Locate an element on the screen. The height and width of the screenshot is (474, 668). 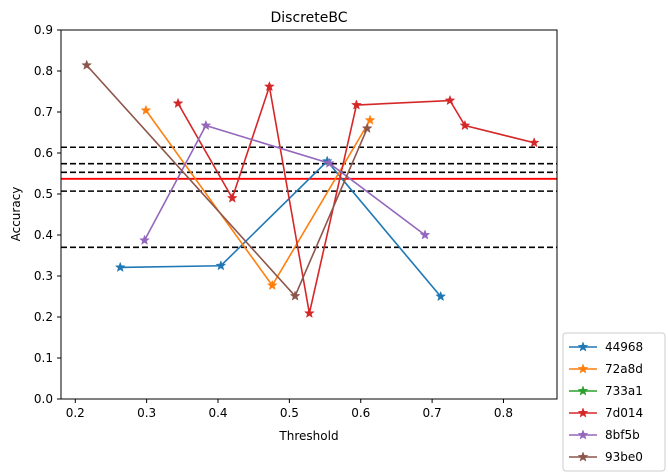
y-tick-label: 0.5 is located at coordinates (43, 194).